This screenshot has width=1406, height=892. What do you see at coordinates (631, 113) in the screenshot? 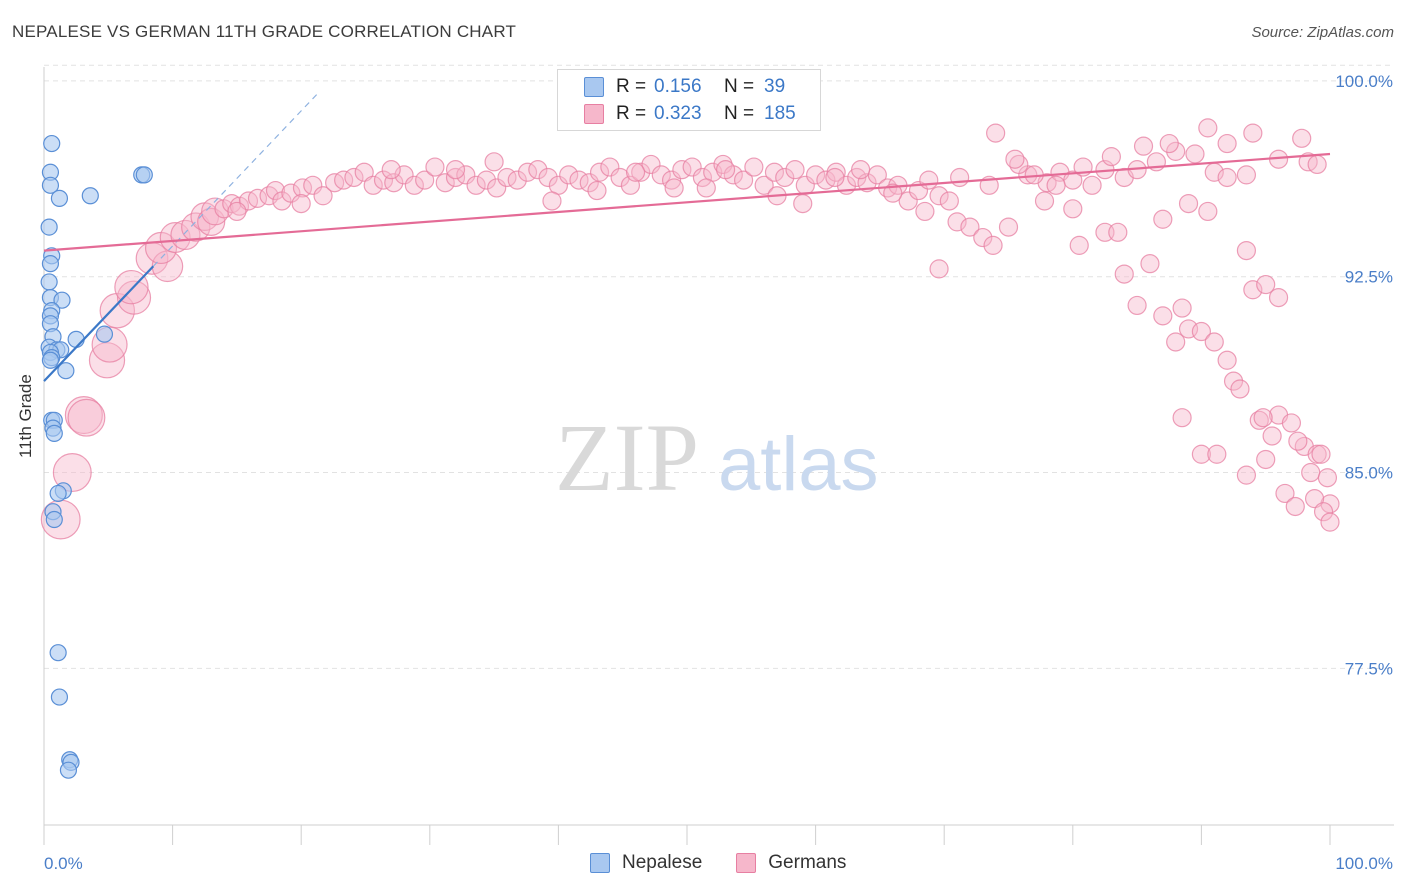
I see `r-label: R =` at bounding box center [631, 113].